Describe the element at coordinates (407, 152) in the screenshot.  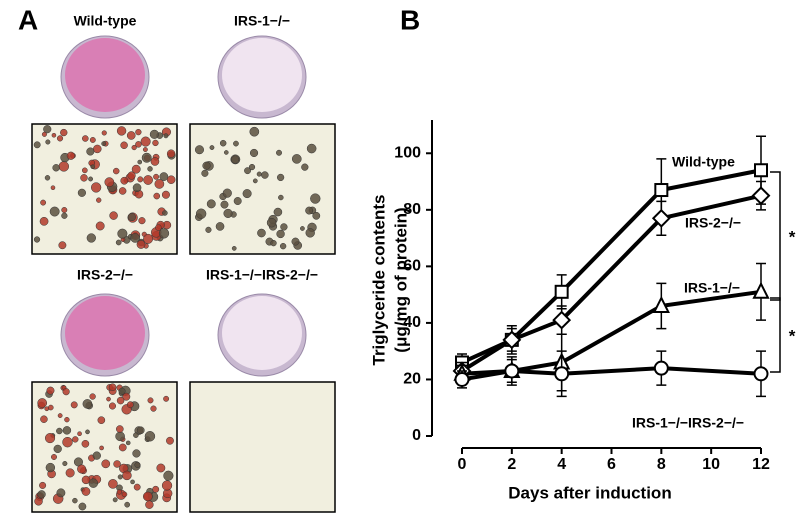
I see `y-tick-label: 100` at that location.